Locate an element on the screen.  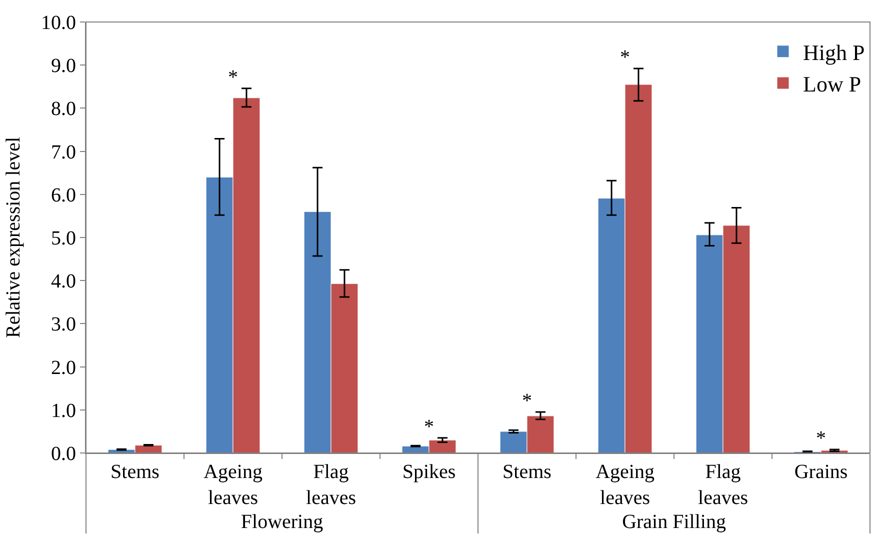
y-axis-title: Relative expression level is located at coordinates (13, 237).